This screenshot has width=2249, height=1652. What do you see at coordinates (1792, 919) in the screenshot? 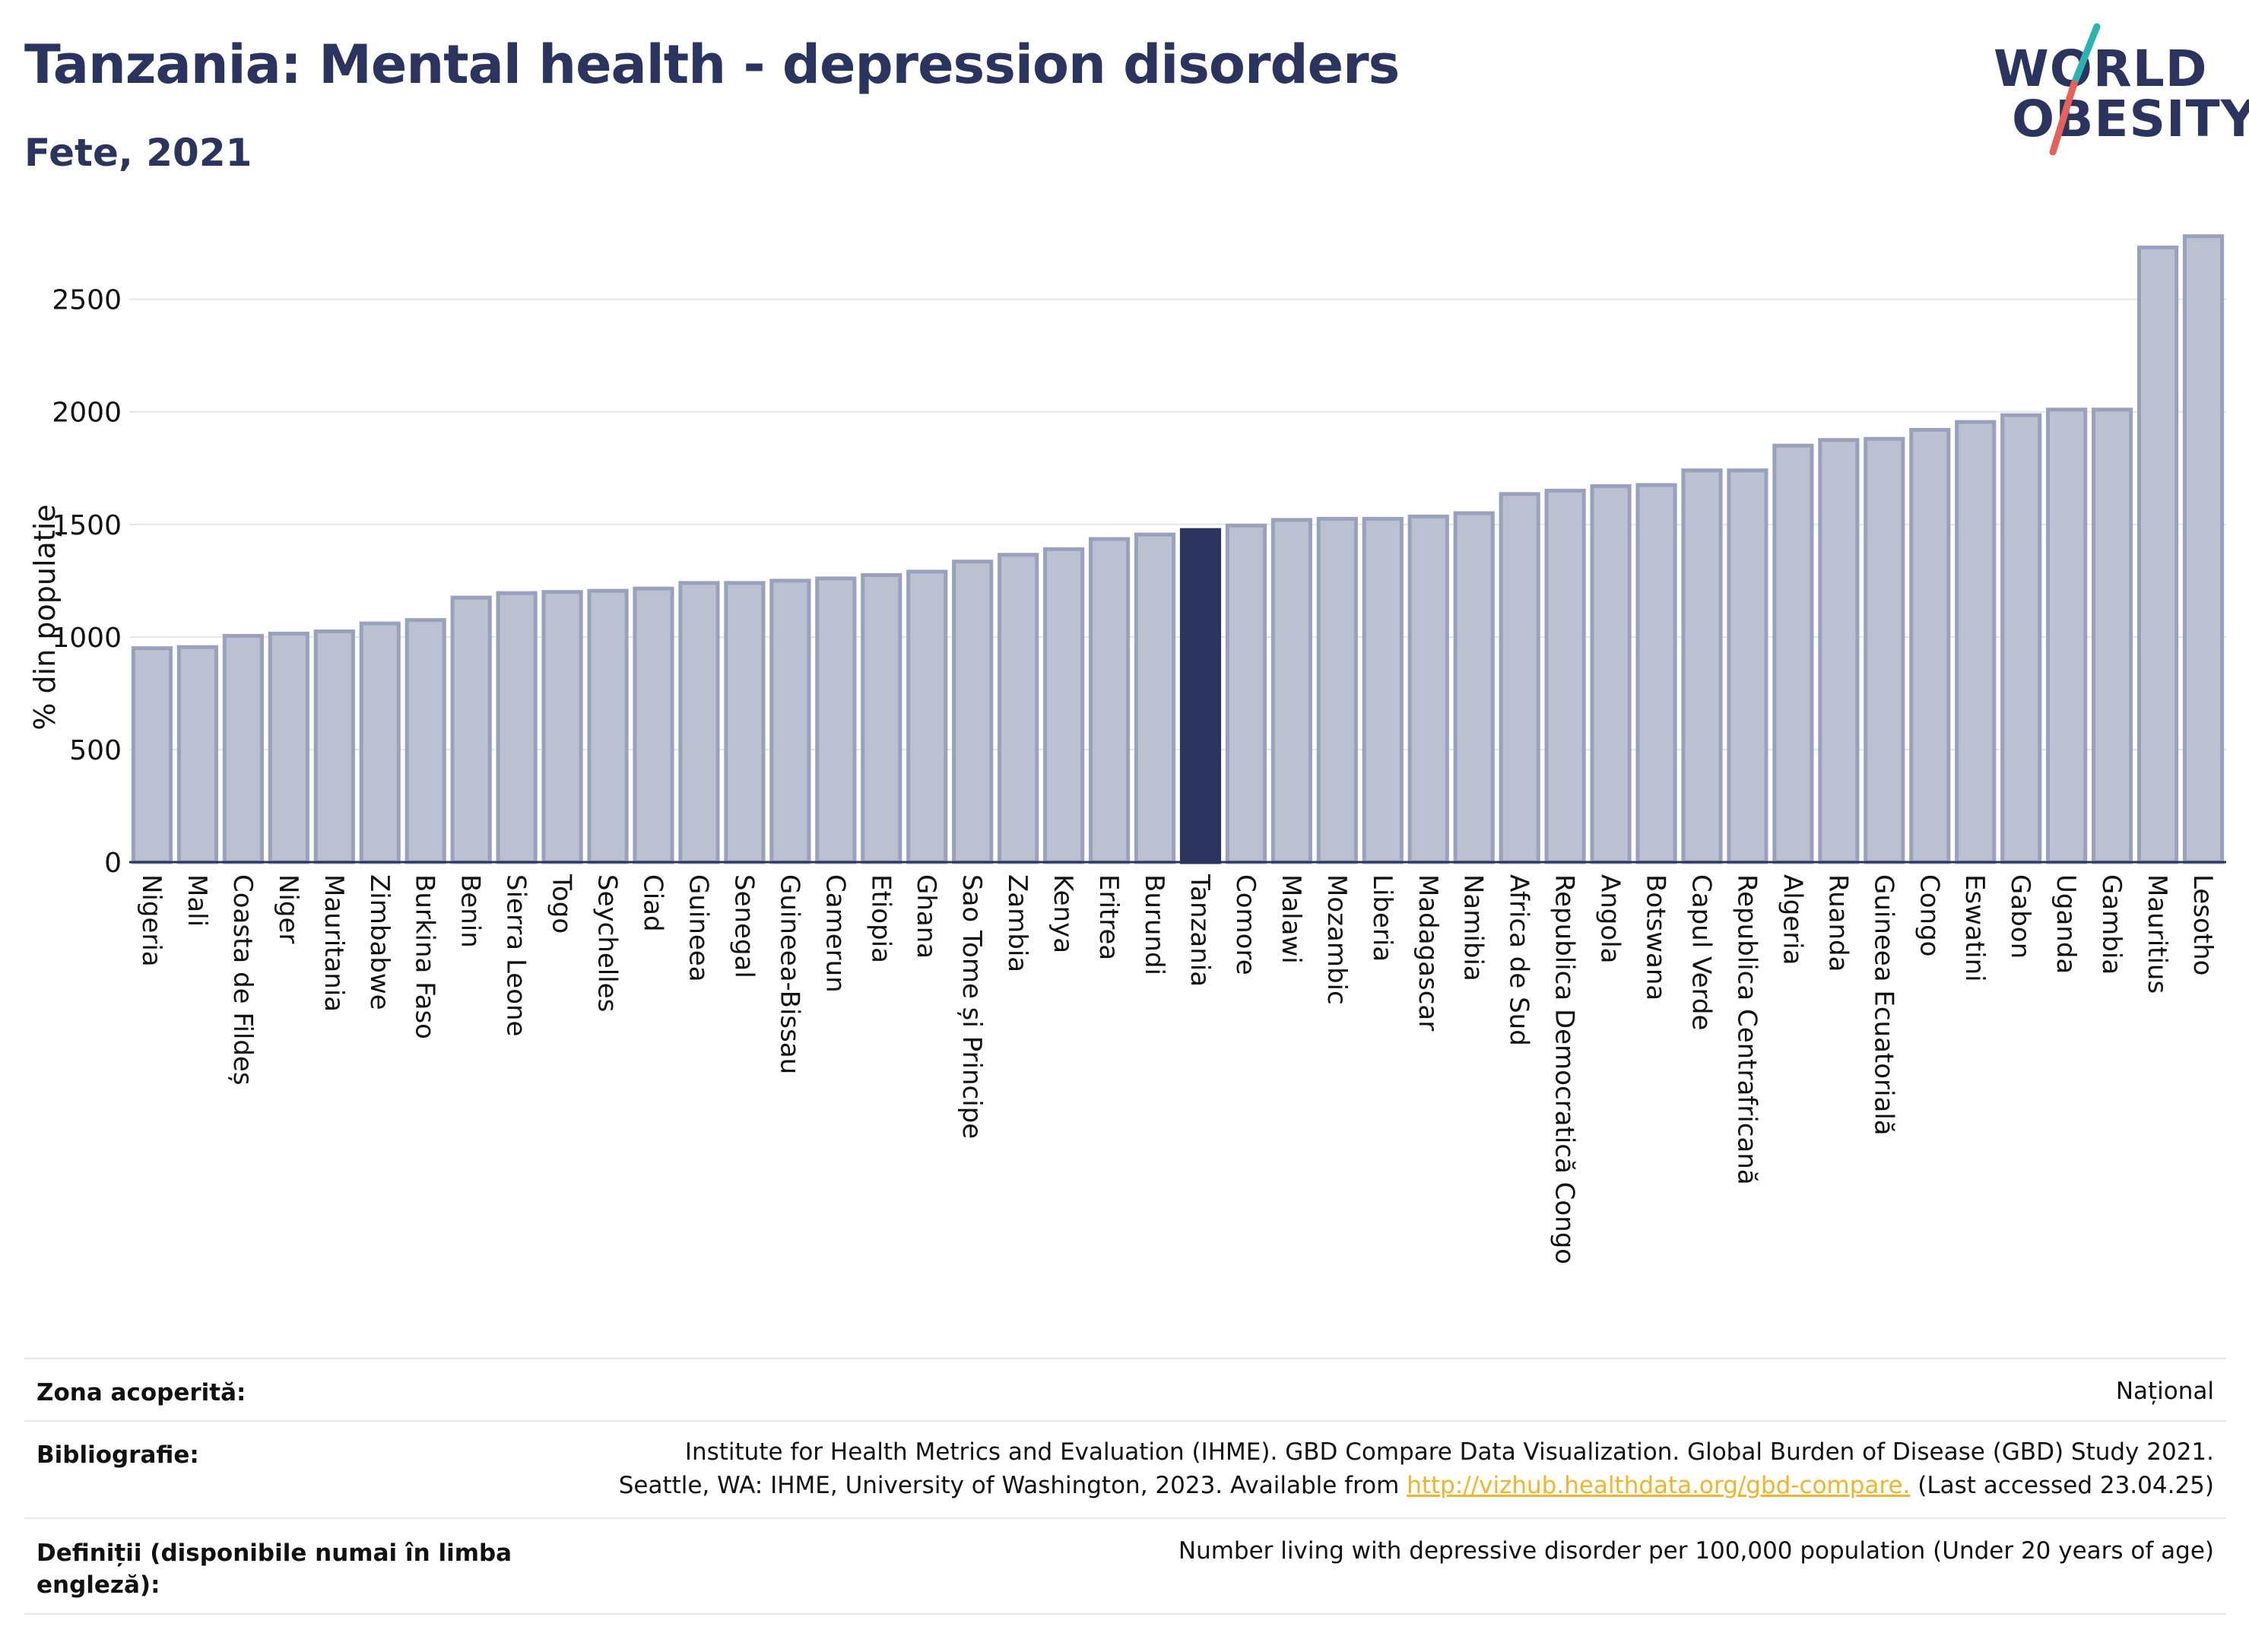
I see `x-tick-label: Algeria` at bounding box center [1792, 919].